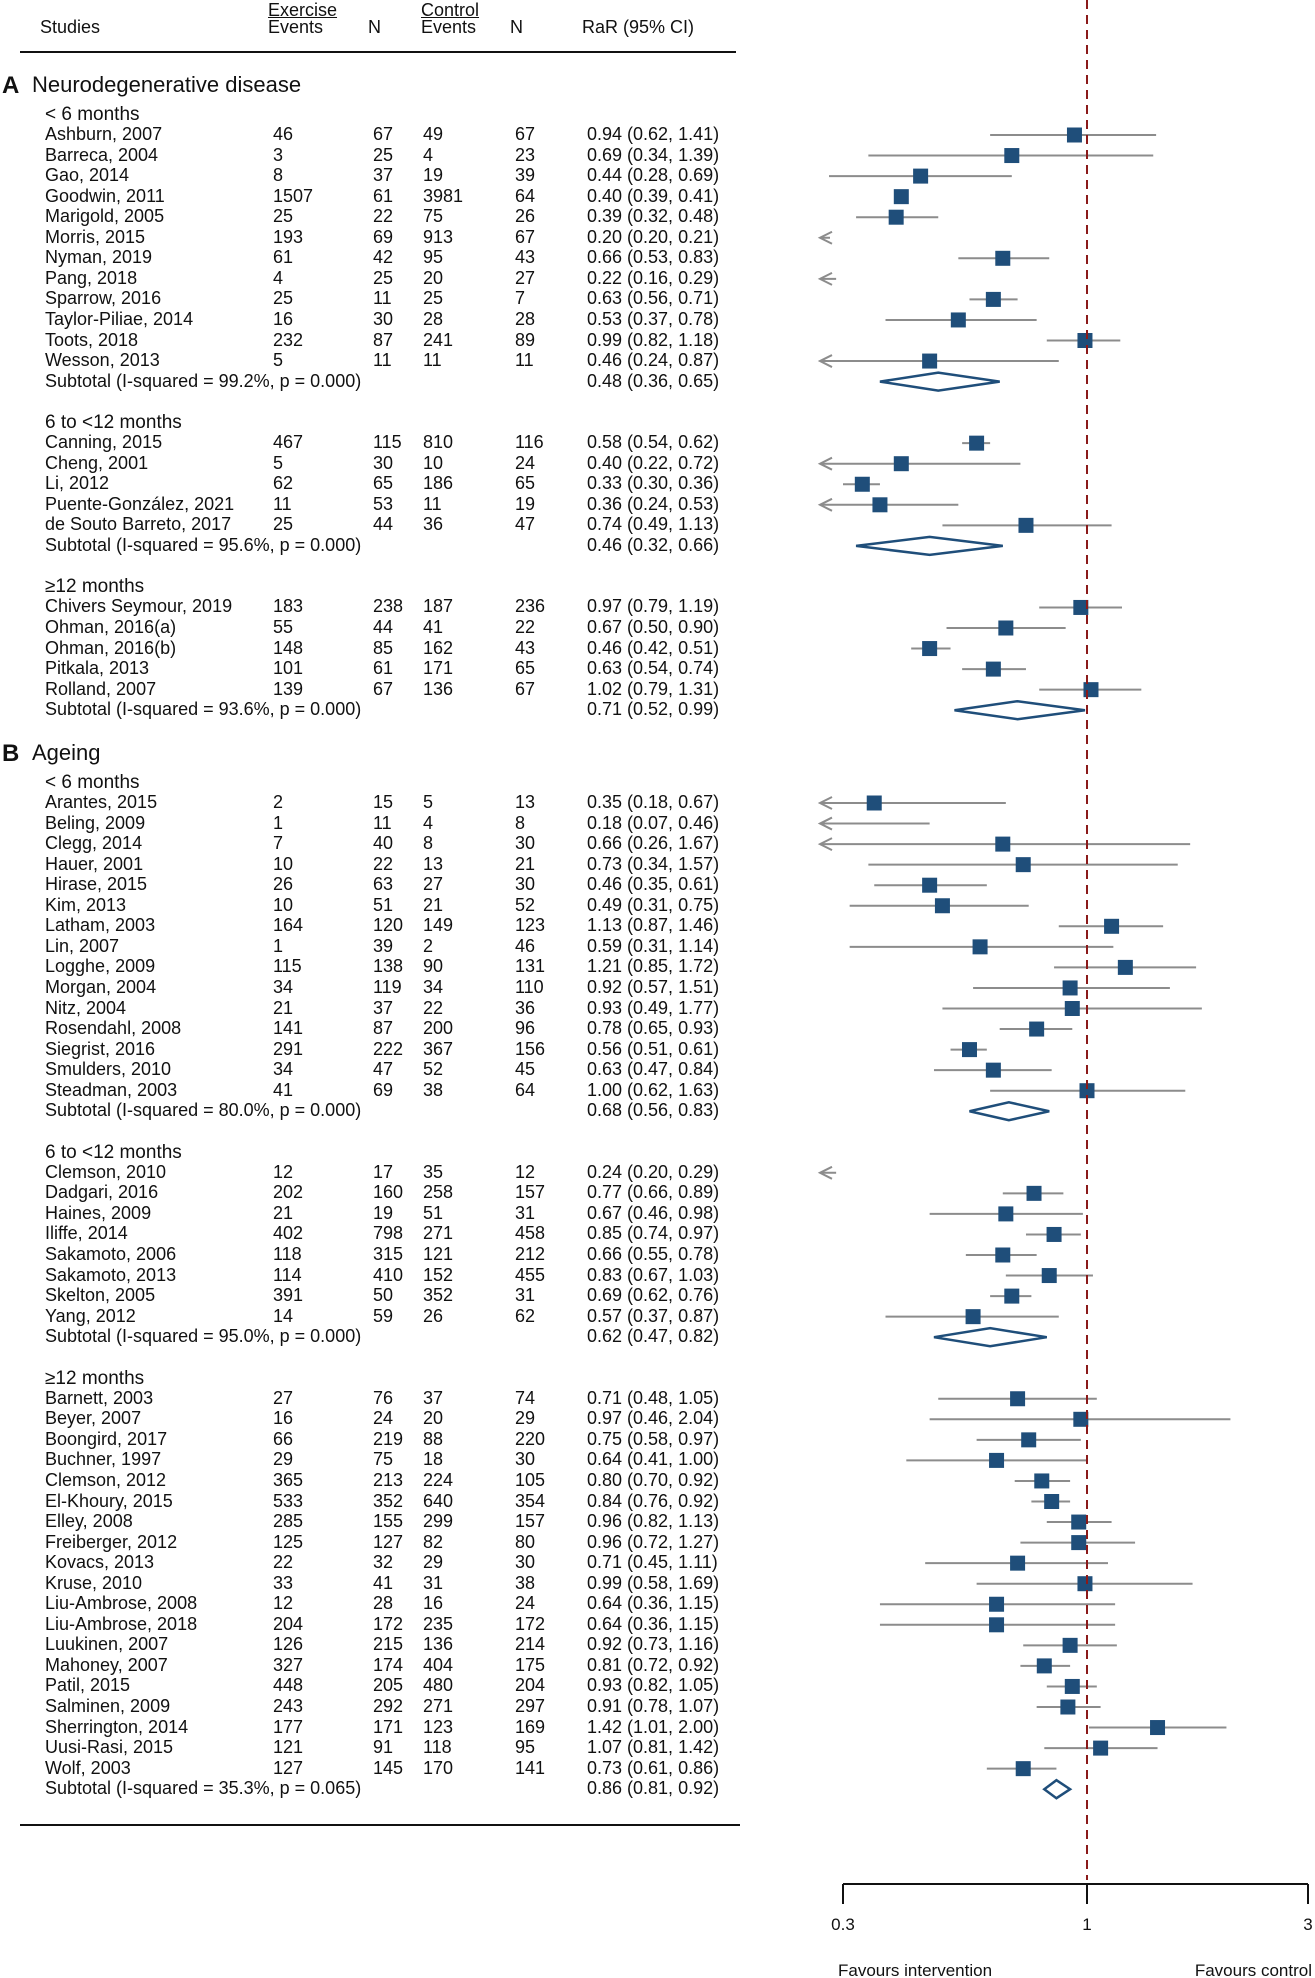 This screenshot has width=1315, height=1978. What do you see at coordinates (653, 884) in the screenshot?
I see `rar-ci: 0.46 (0.35, 0.61)` at bounding box center [653, 884].